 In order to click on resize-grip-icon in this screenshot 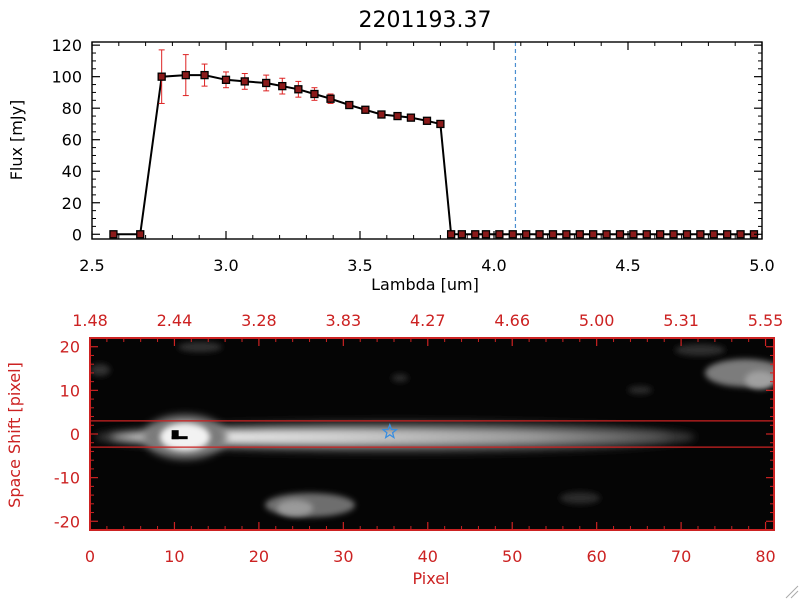, I will do `click(792, 592)`.